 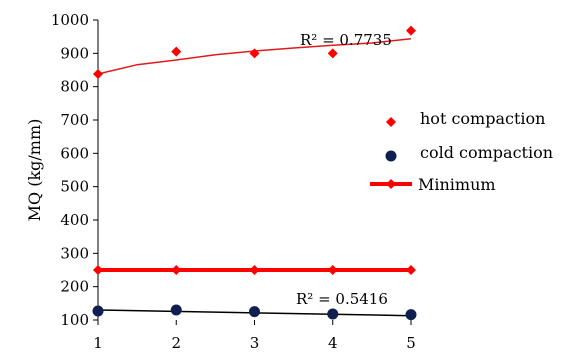 I want to click on y-tick-label: 400, so click(x=74, y=220).